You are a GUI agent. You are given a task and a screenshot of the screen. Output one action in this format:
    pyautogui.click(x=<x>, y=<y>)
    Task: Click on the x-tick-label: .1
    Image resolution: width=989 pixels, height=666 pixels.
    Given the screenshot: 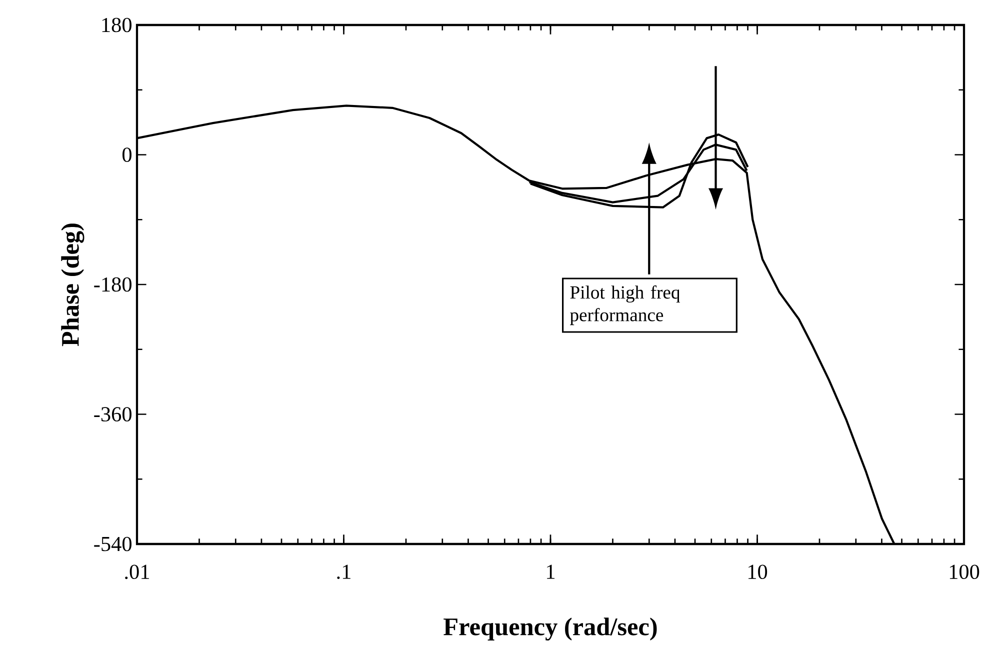 What is the action you would take?
    pyautogui.click(x=343, y=572)
    